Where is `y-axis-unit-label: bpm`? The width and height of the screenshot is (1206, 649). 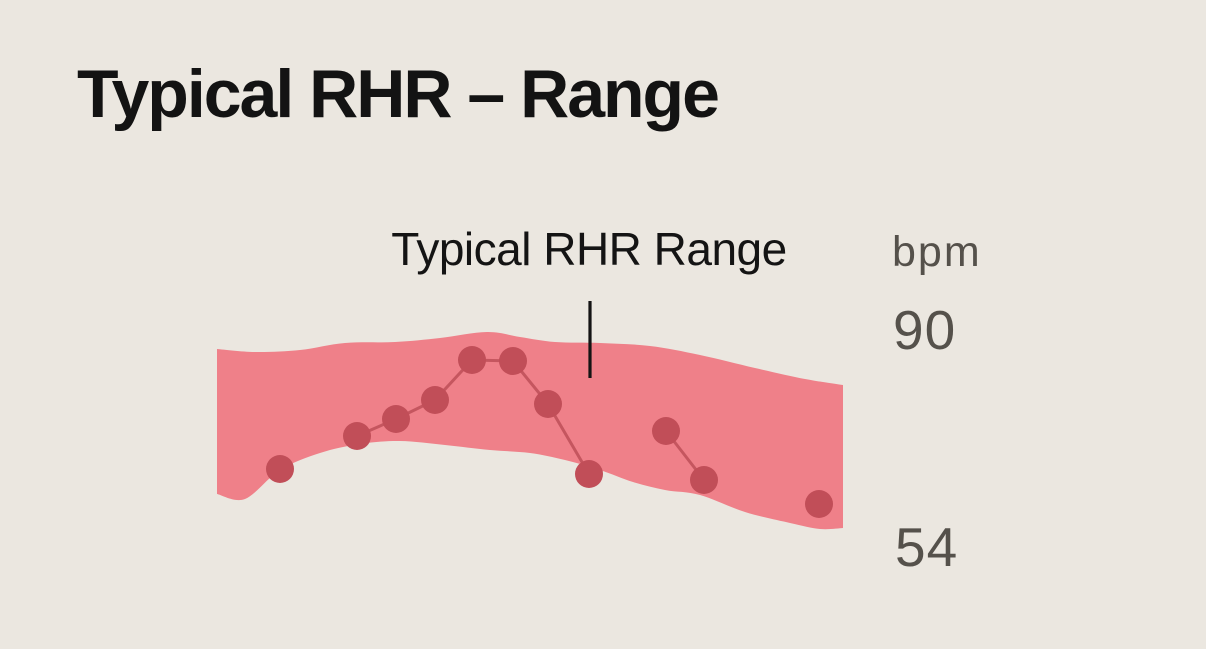
y-axis-unit-label: bpm is located at coordinates (937, 252).